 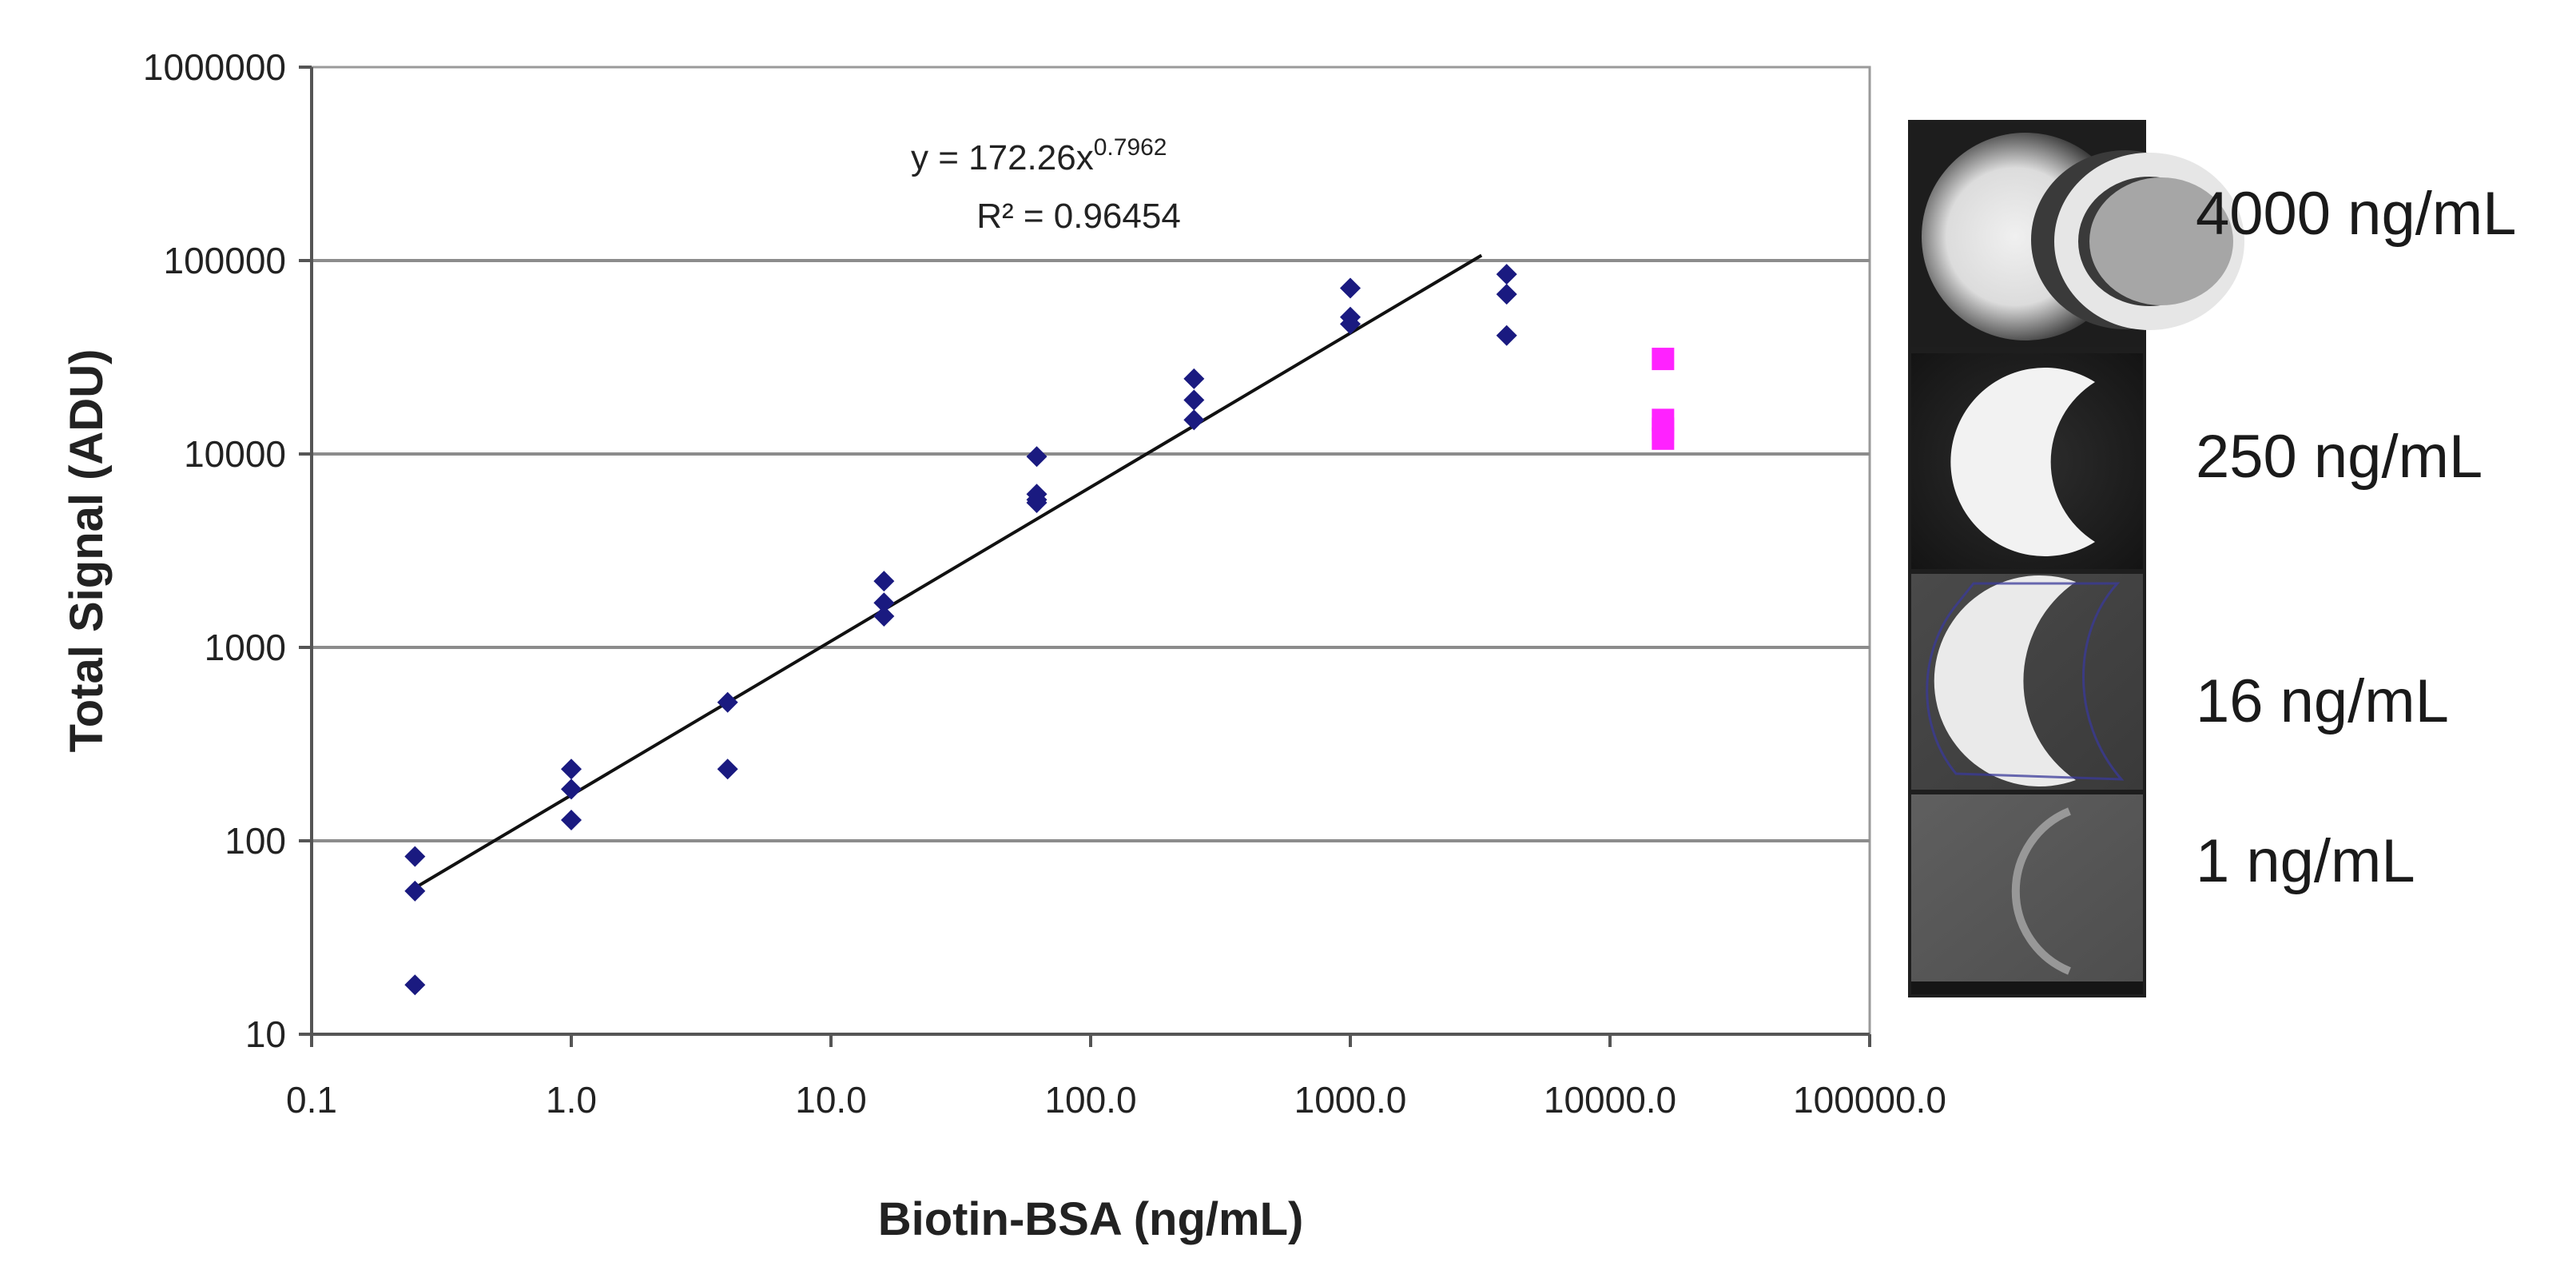 What do you see at coordinates (2041, 891) in the screenshot?
I see `faint-crescent` at bounding box center [2041, 891].